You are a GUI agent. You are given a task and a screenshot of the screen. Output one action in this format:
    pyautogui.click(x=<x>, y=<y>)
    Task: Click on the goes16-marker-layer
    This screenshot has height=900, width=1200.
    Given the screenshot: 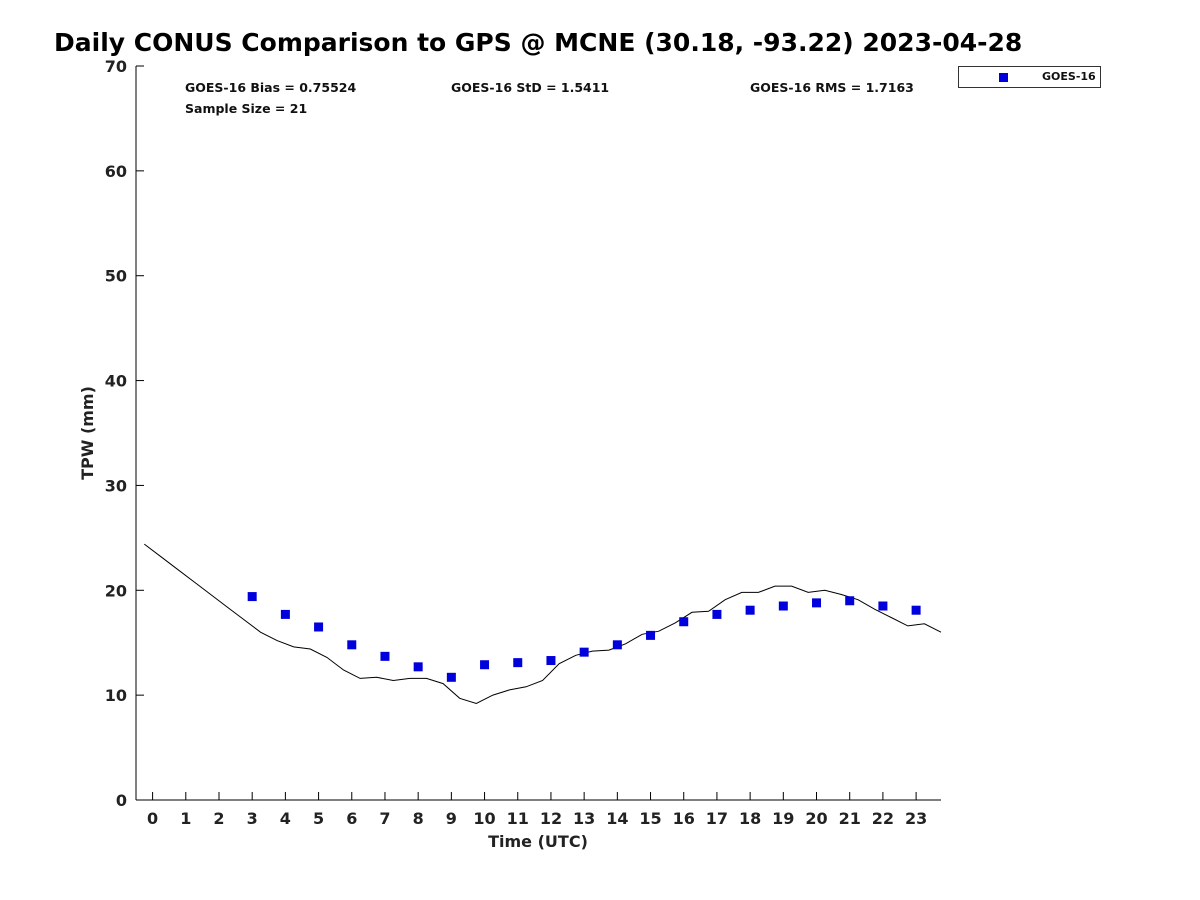 What is the action you would take?
    pyautogui.click(x=584, y=637)
    